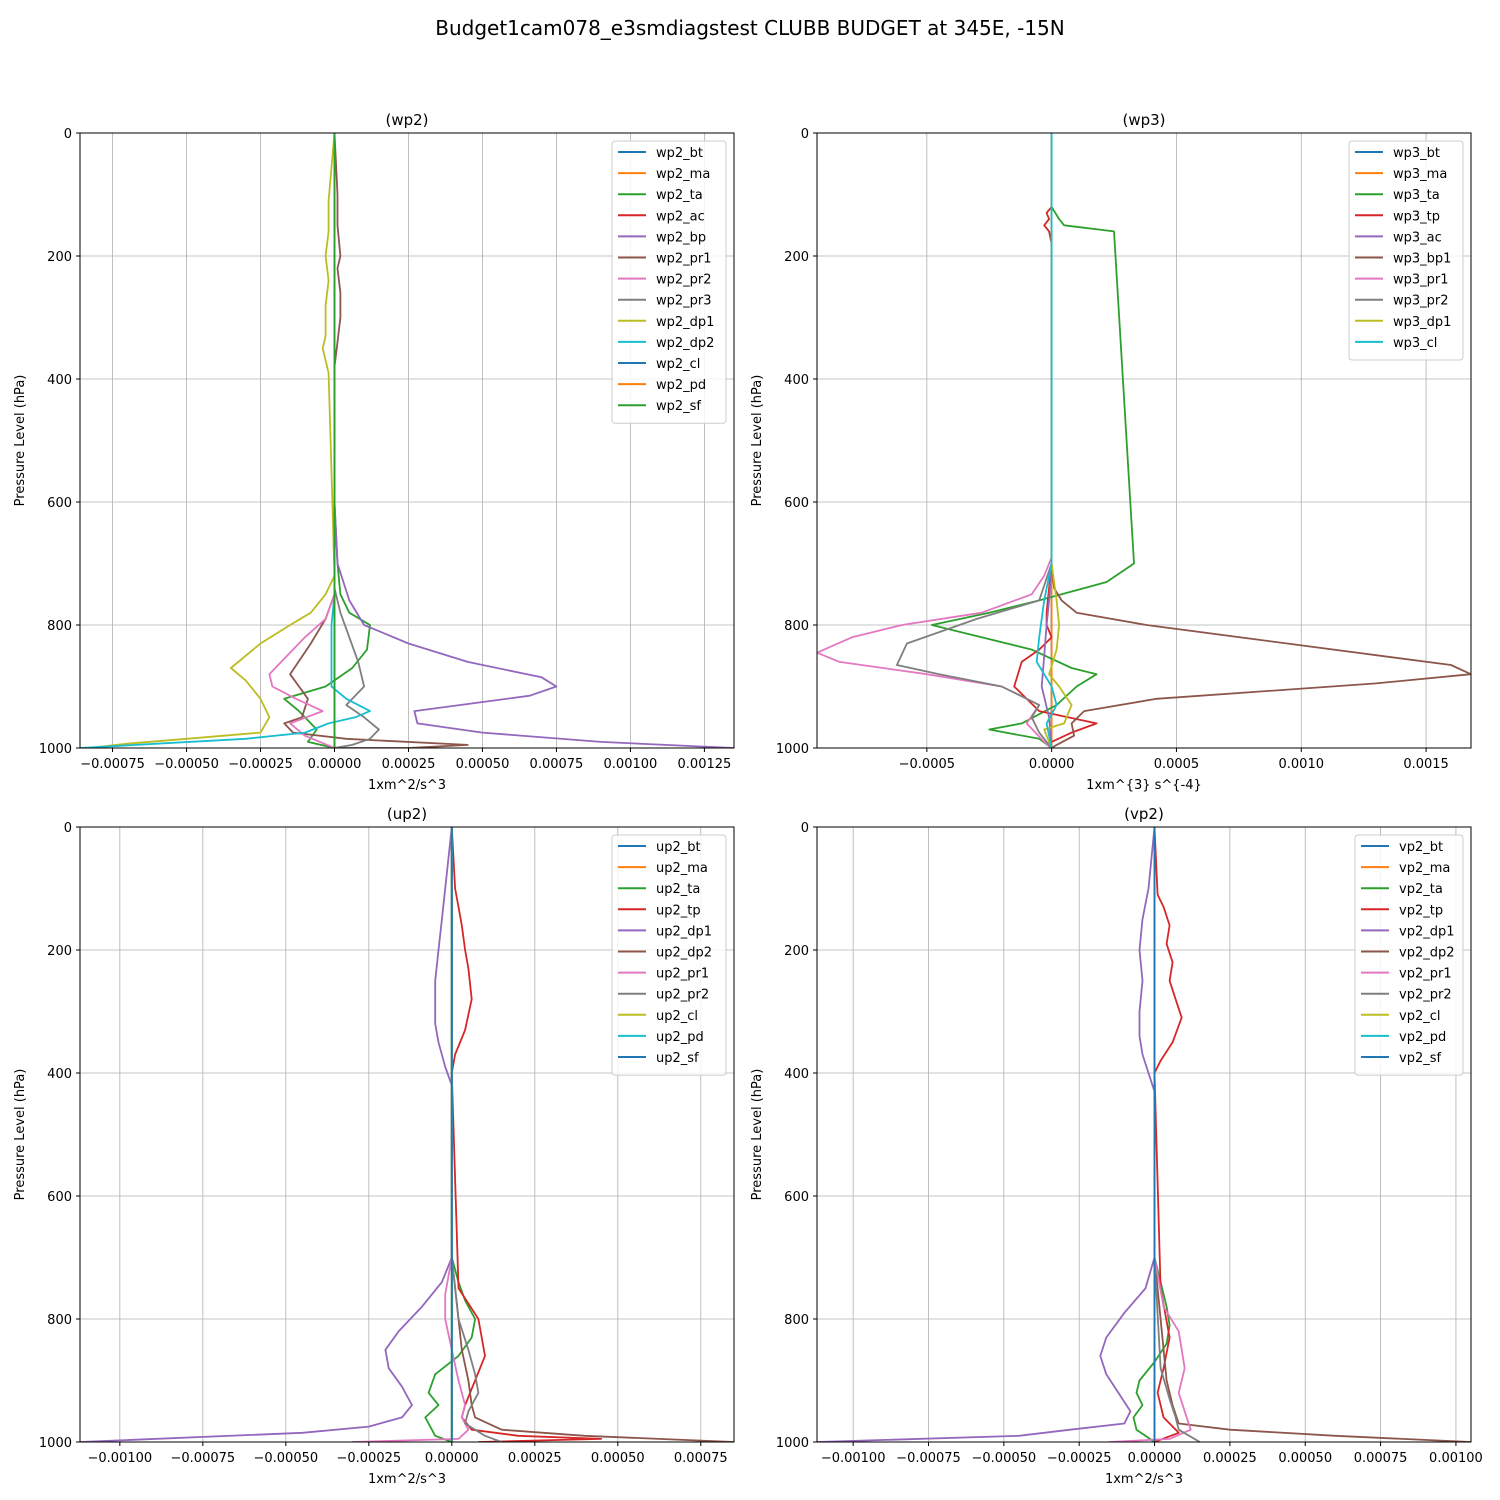 The width and height of the screenshot is (1500, 1500). I want to click on legend-entry-wp2_ac: wp2_ac, so click(680, 216).